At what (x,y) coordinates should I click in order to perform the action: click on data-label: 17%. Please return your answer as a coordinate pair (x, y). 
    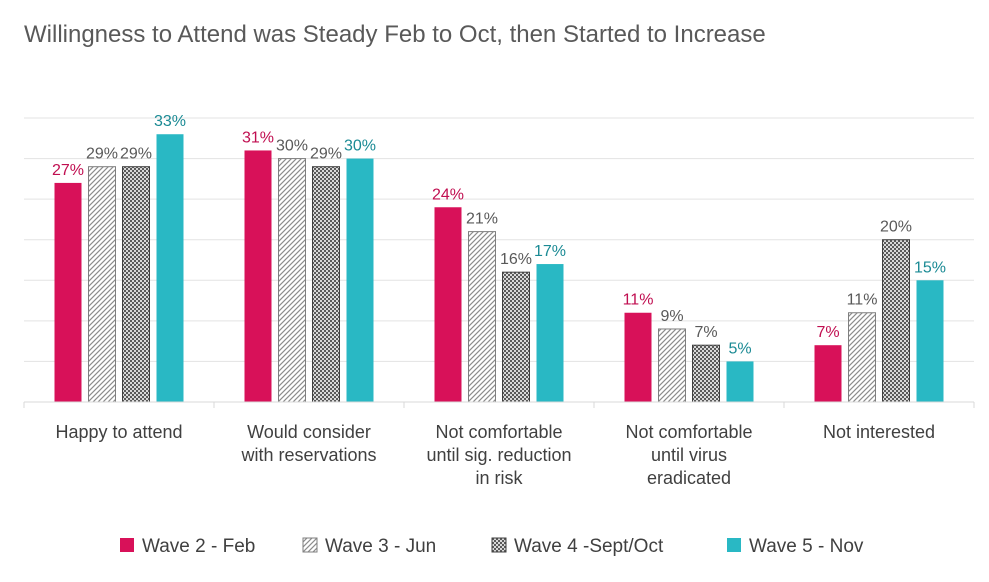
    Looking at the image, I should click on (550, 251).